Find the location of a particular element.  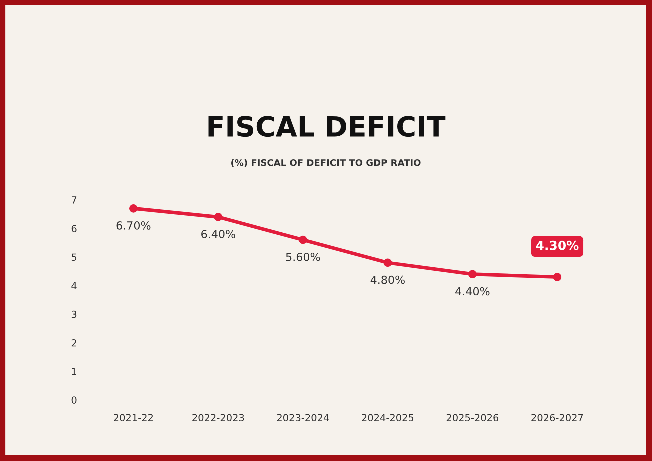

data-label: 6.70% is located at coordinates (133, 226).